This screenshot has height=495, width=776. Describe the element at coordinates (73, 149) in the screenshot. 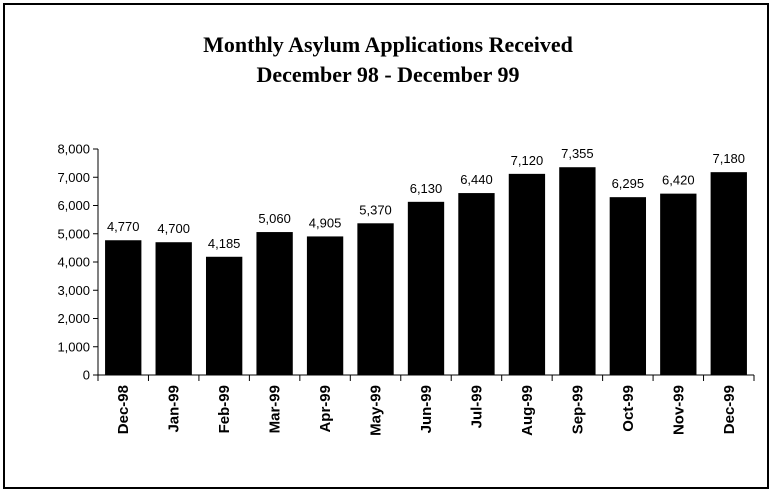

I see `y-tick-label: 8,000` at that location.